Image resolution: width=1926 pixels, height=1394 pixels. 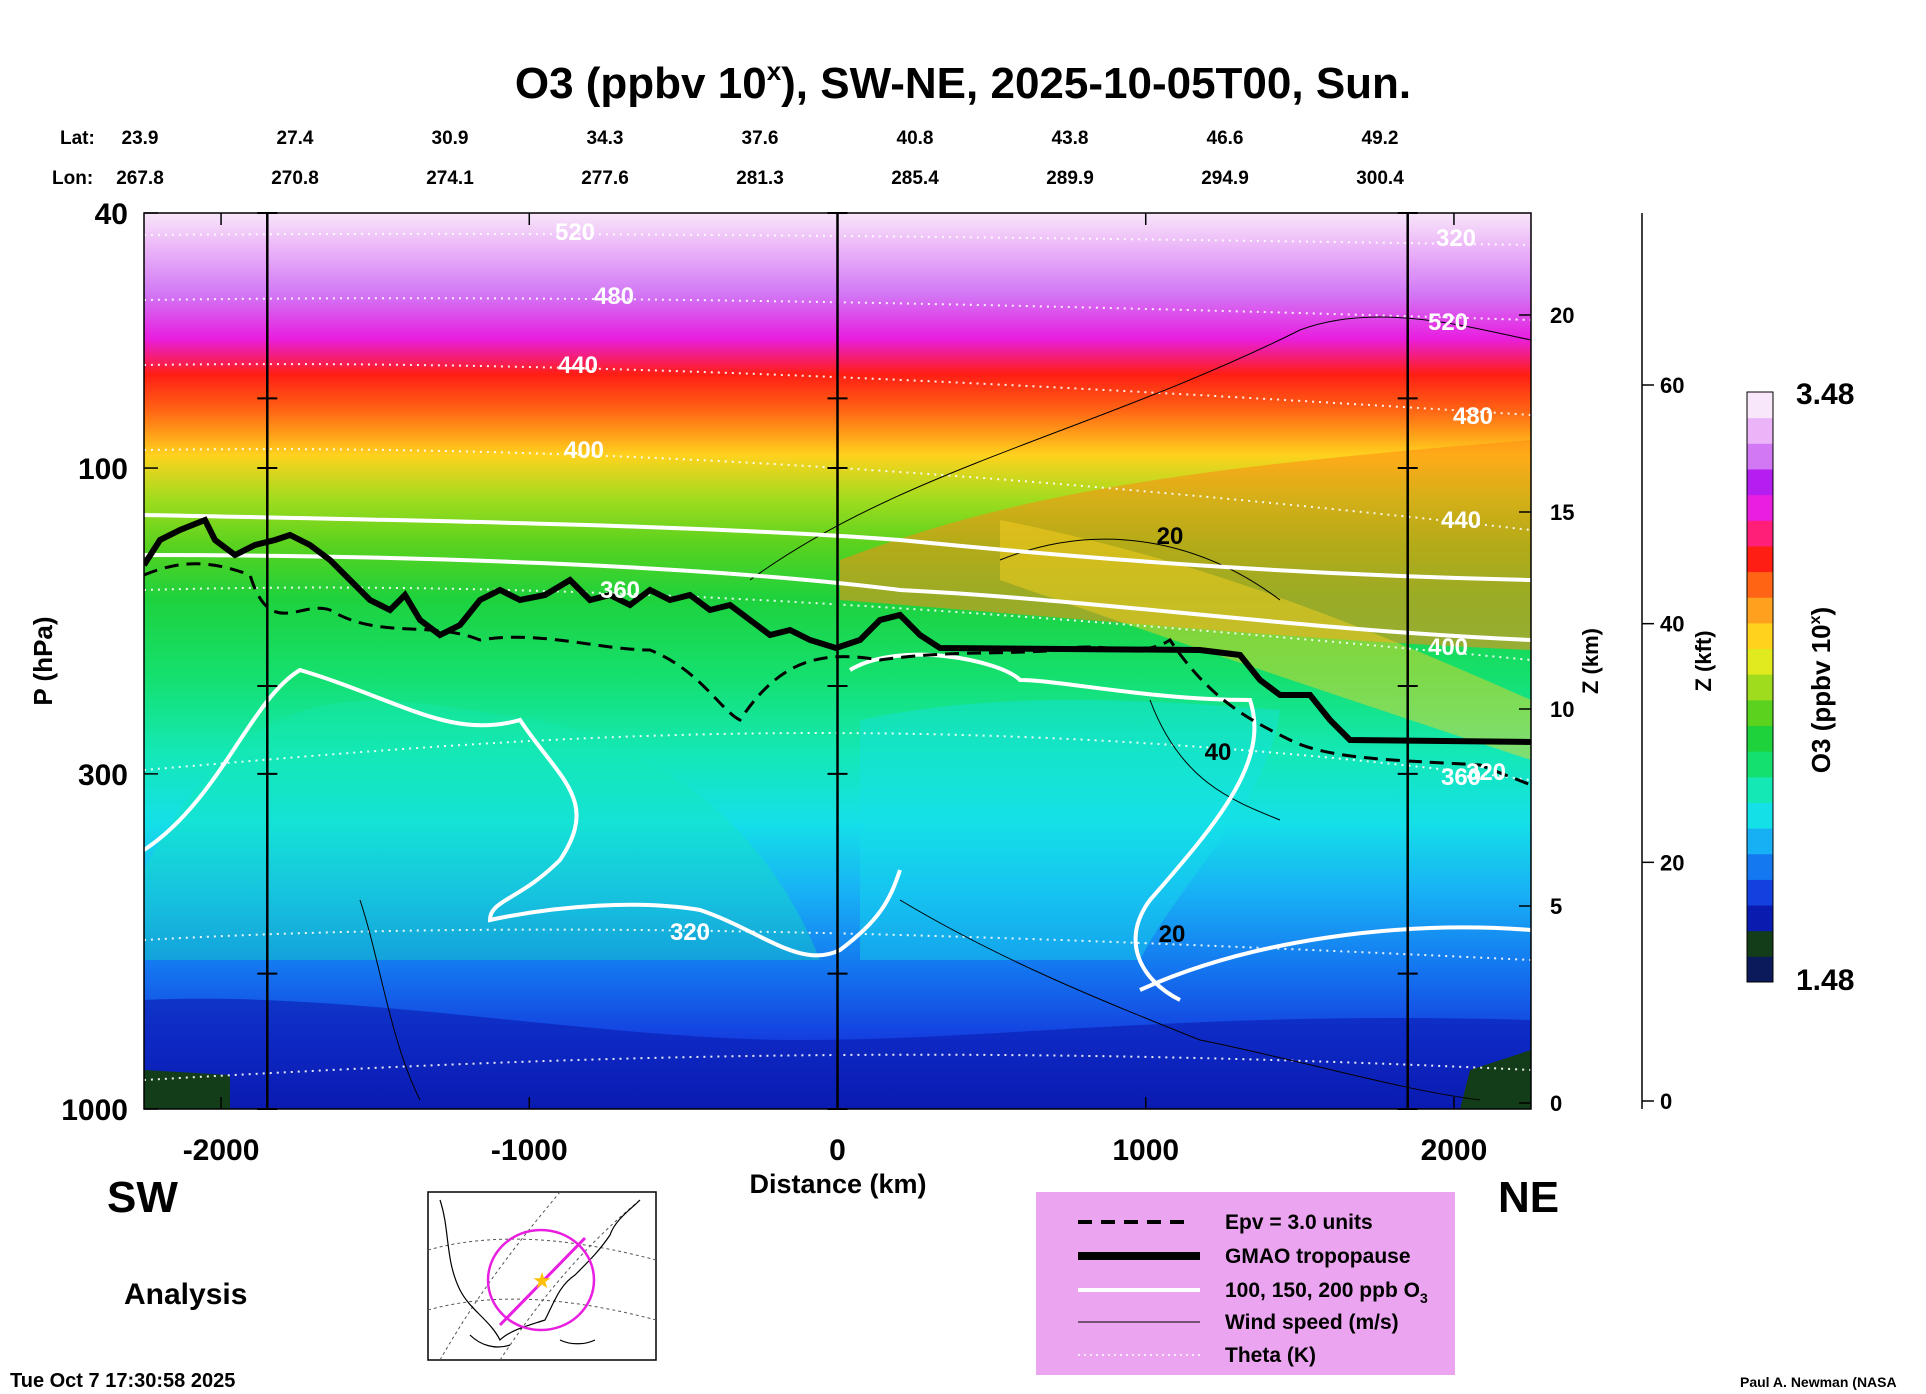 What do you see at coordinates (94, 1110) in the screenshot?
I see `y-tick-label: 1000` at bounding box center [94, 1110].